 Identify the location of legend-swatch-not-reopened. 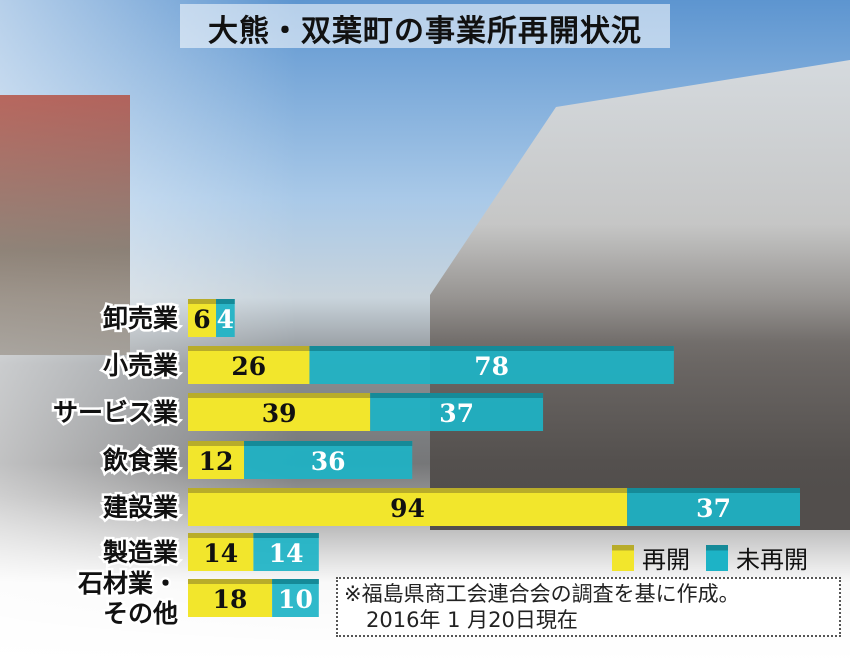
(717, 557).